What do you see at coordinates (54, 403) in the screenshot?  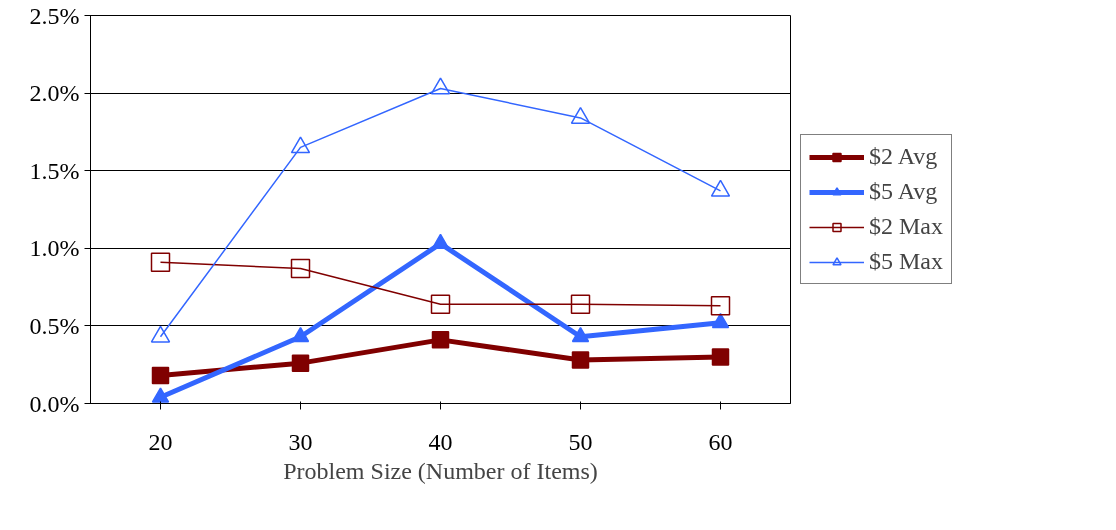 I see `y-tick-label: 0.0%` at bounding box center [54, 403].